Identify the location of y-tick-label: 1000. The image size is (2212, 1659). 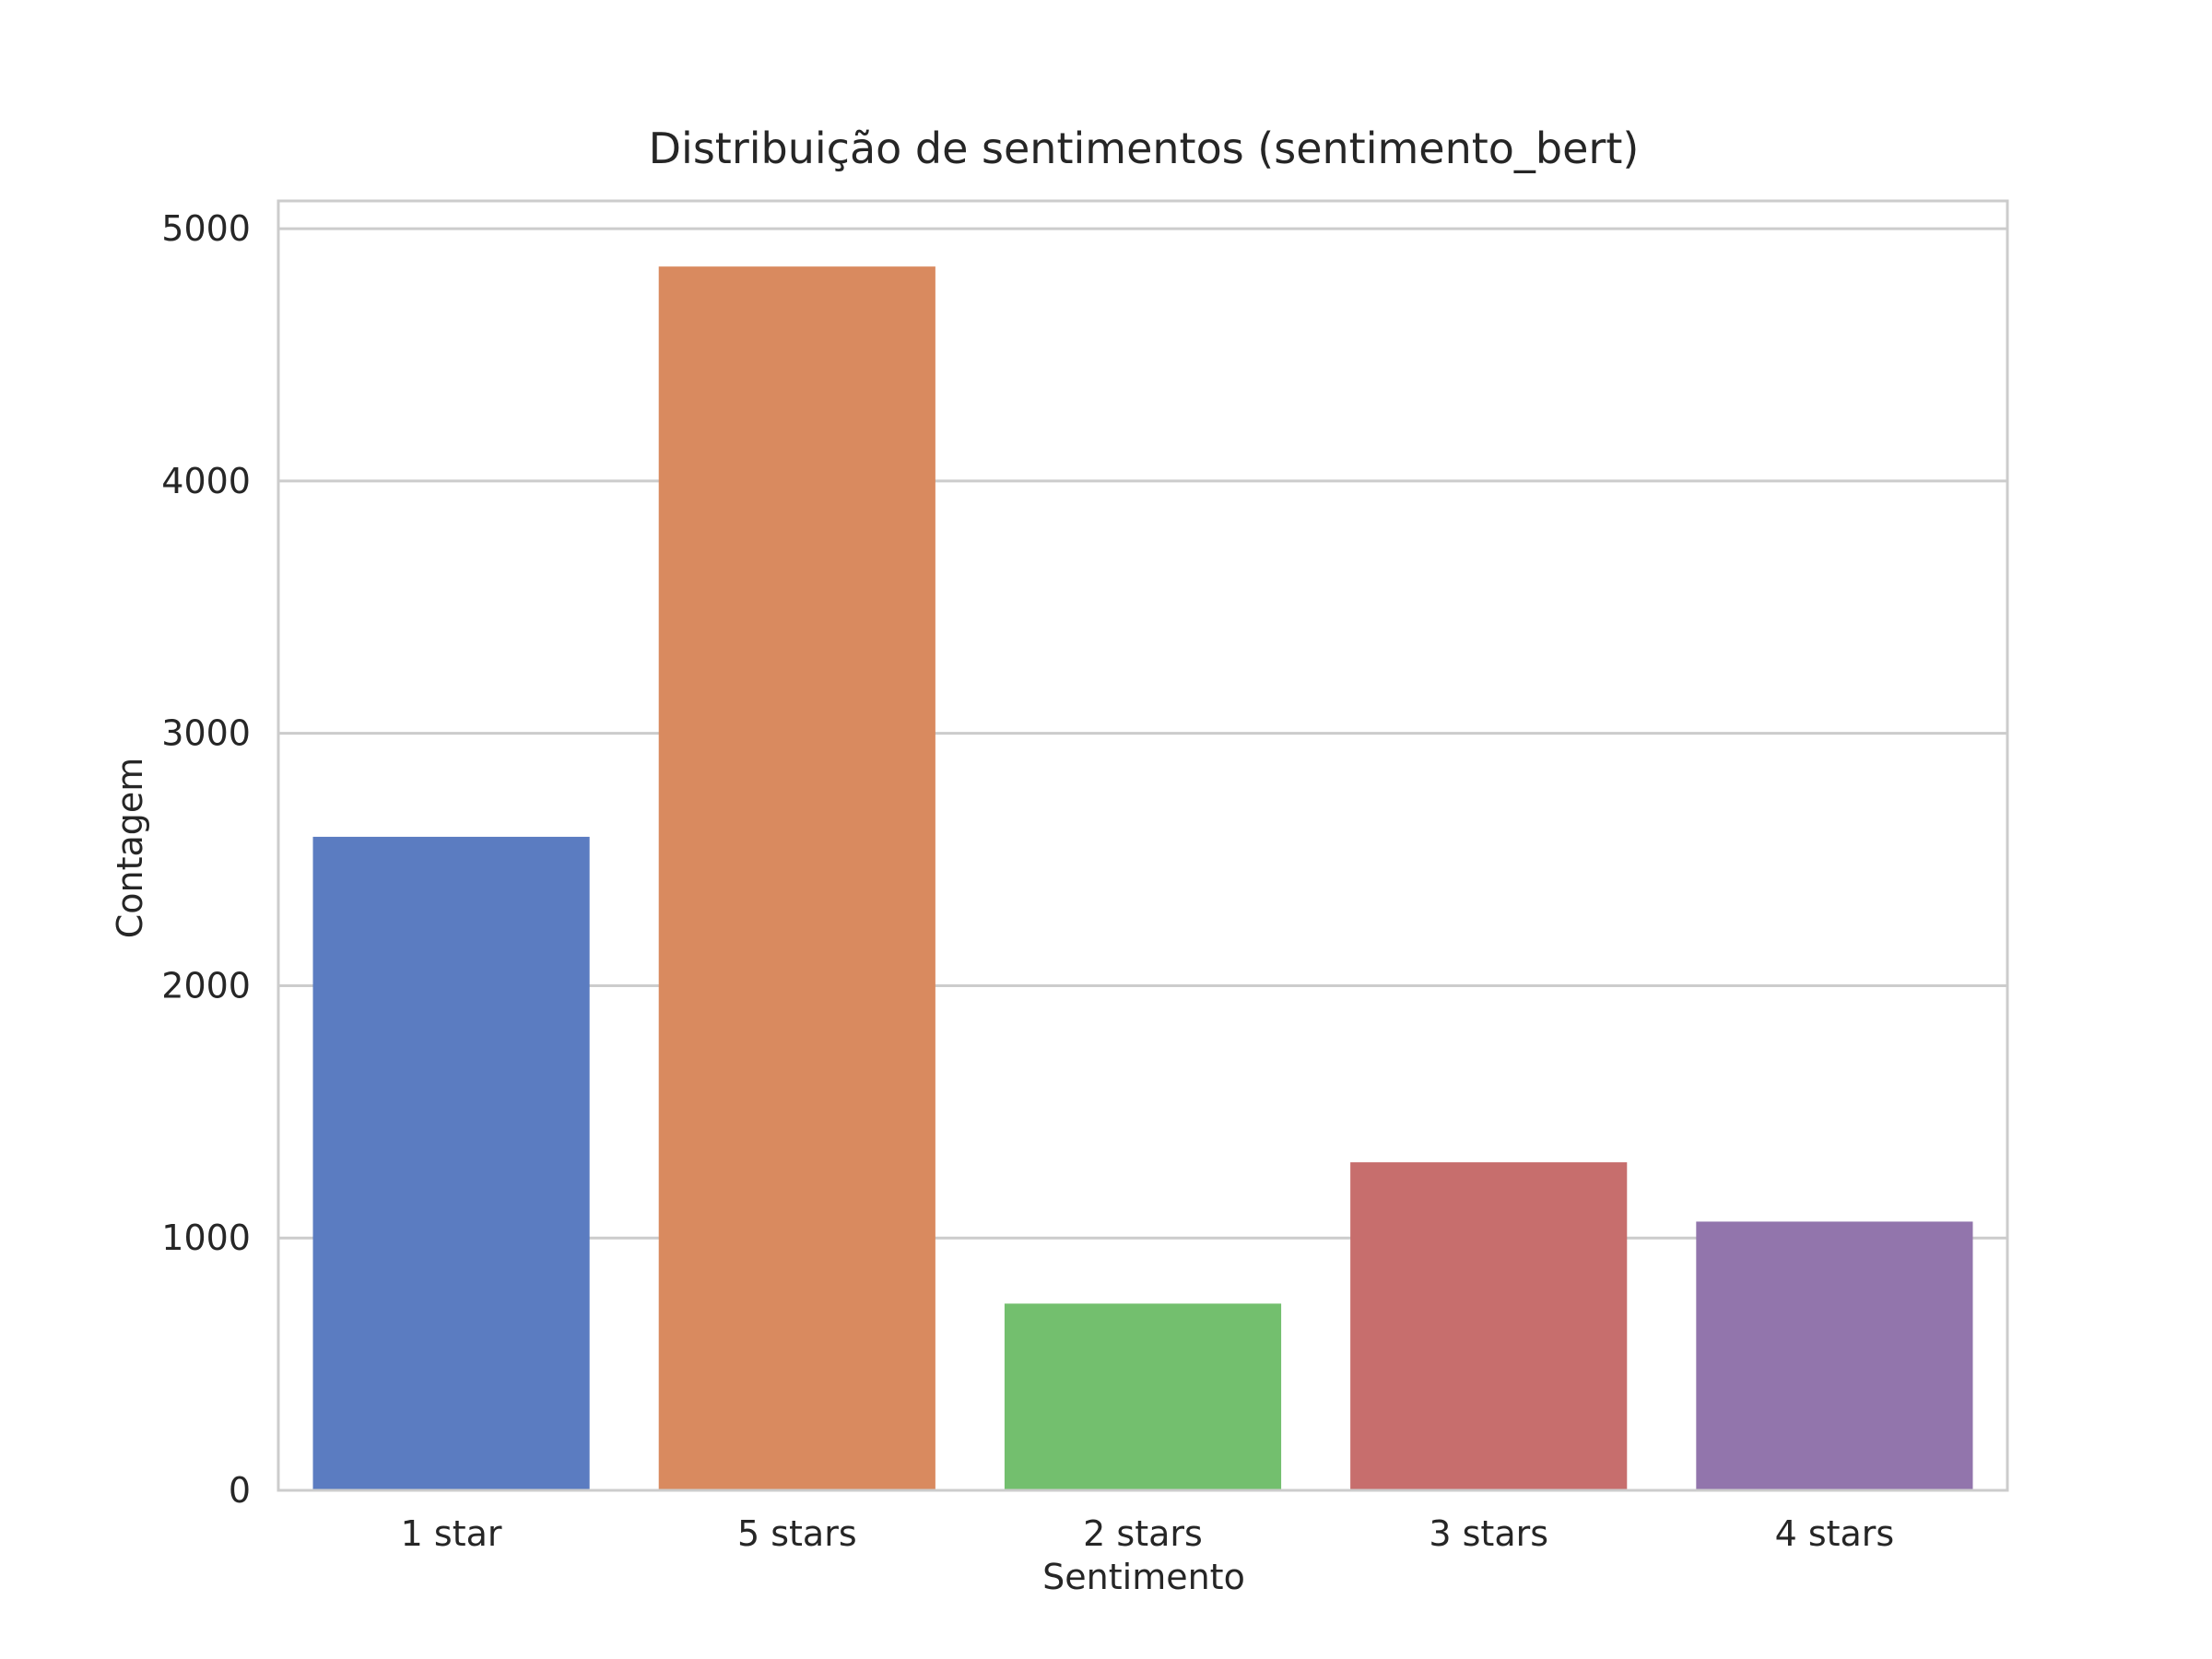
(206, 1238).